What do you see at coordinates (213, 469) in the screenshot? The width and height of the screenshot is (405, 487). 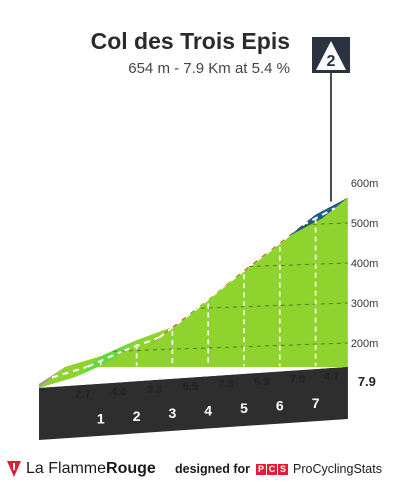 I see `designed-for-label: designed for` at bounding box center [213, 469].